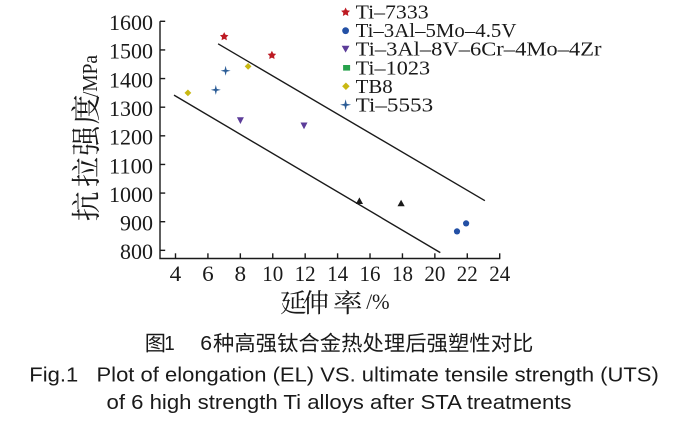 This screenshot has width=684, height=428. I want to click on svg-text: 900, so click(136, 223).